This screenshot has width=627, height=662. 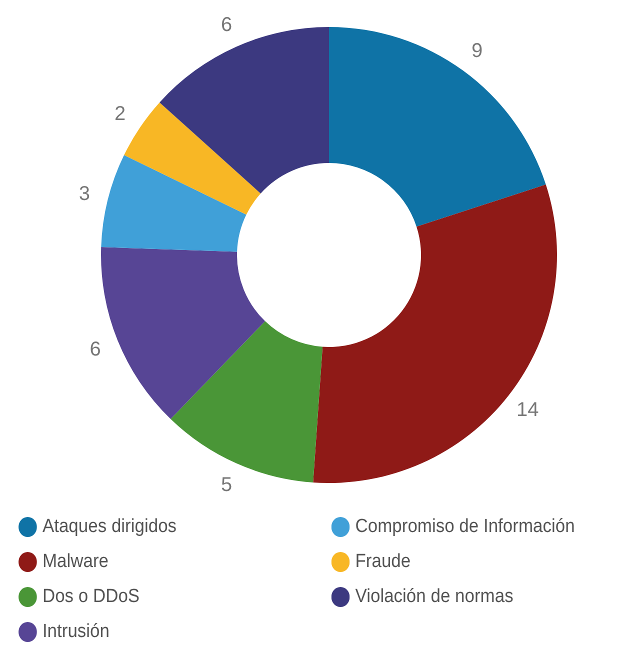 What do you see at coordinates (84, 194) in the screenshot?
I see `data-label: 3` at bounding box center [84, 194].